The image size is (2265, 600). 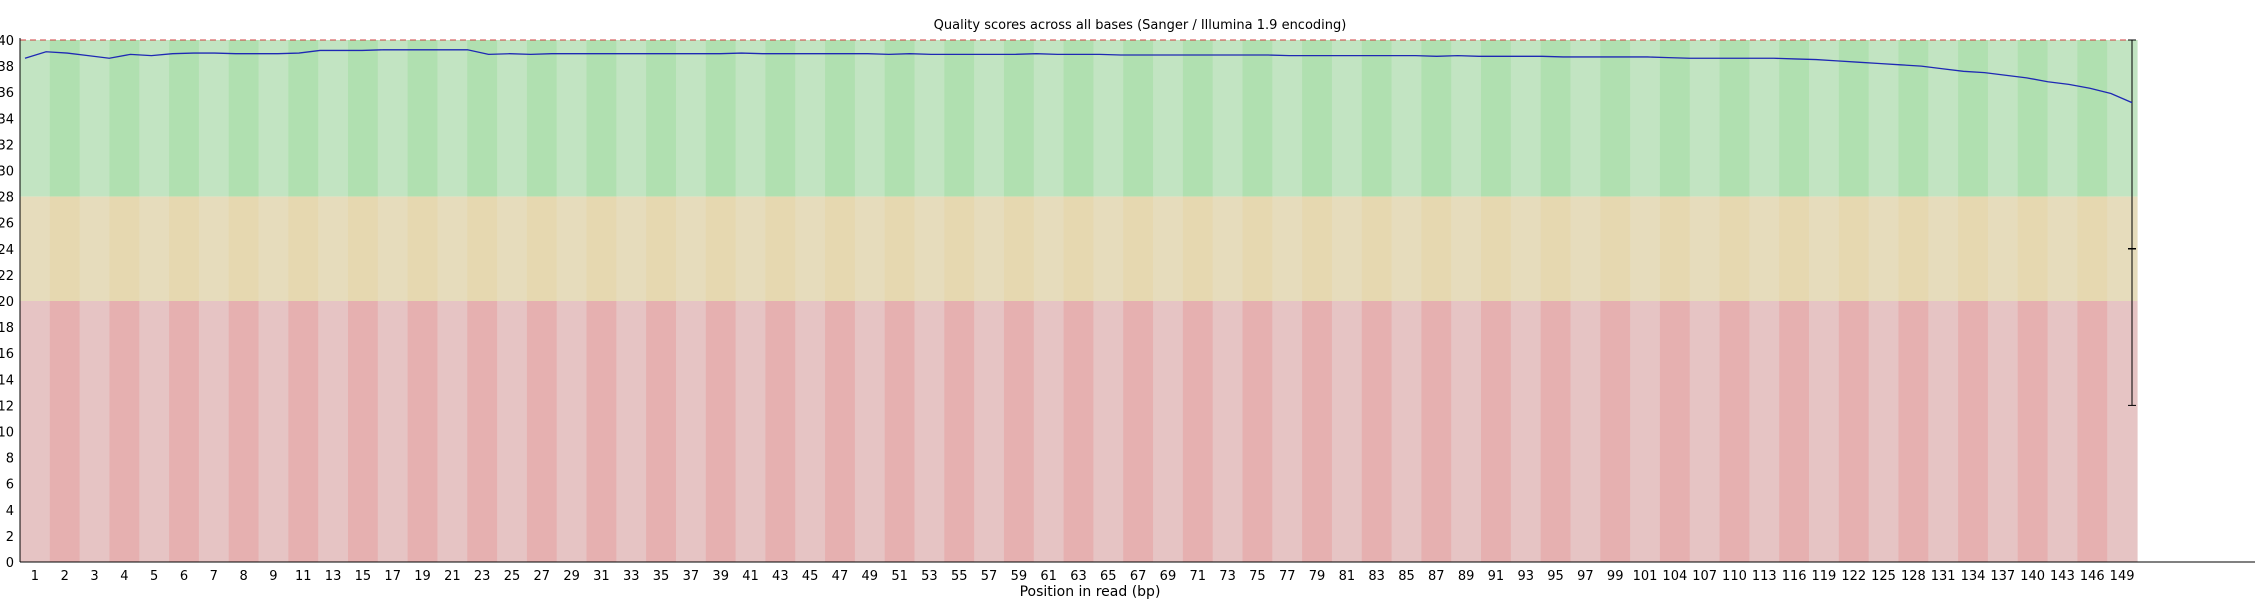 What do you see at coordinates (7, 145) in the screenshot?
I see `y-tick-label: 32` at bounding box center [7, 145].